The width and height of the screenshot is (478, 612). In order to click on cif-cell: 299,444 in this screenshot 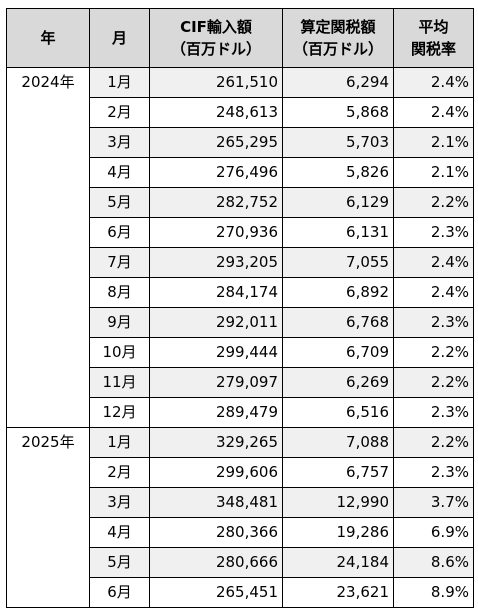, I will do `click(216, 352)`.